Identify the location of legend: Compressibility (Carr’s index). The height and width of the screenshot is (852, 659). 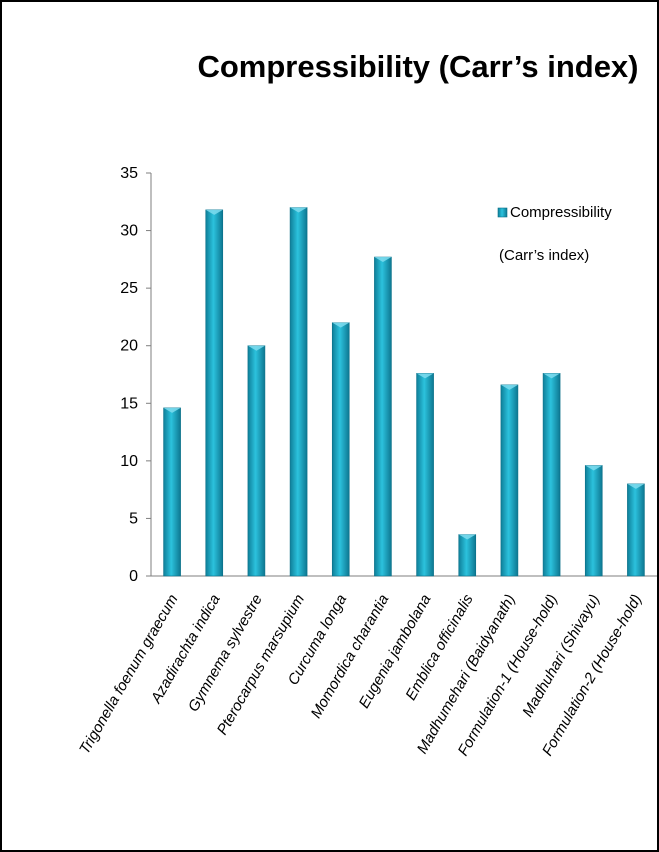
(554, 234).